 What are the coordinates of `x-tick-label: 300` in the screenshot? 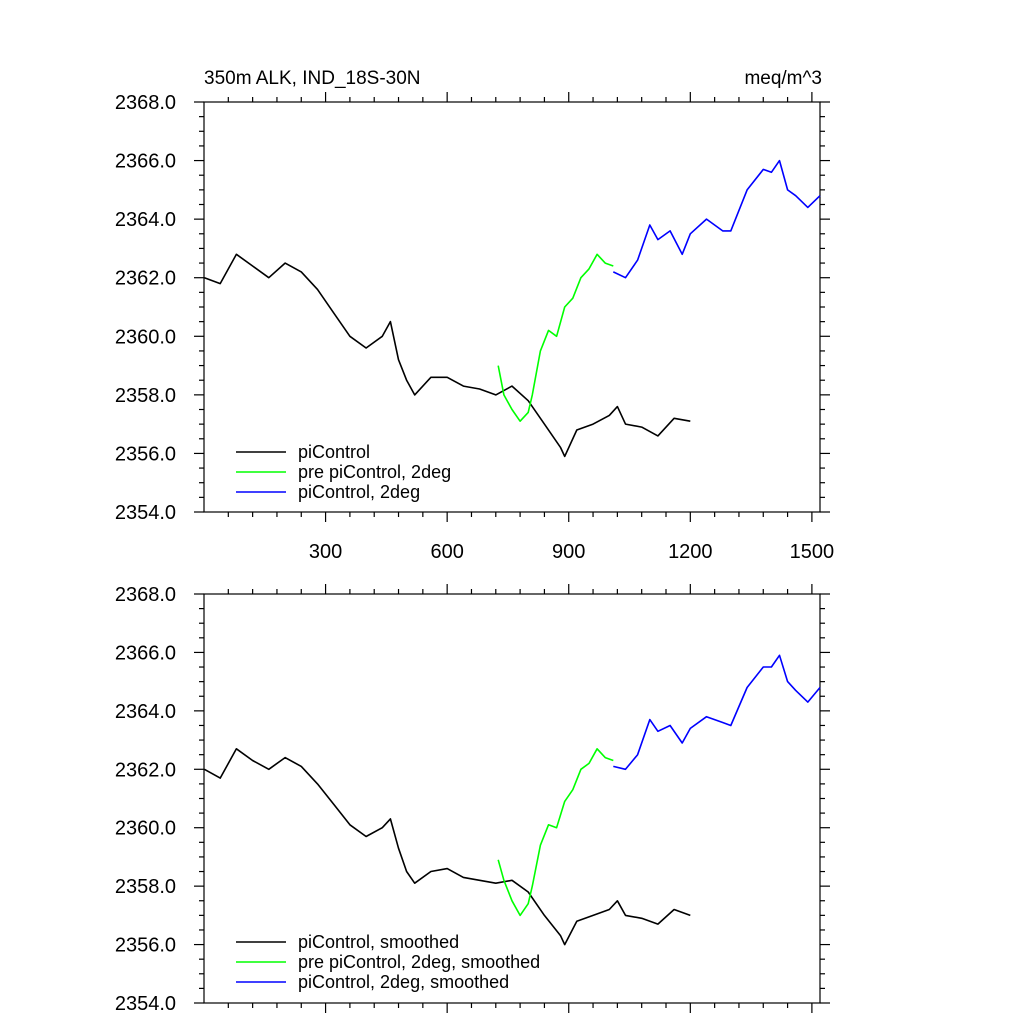 It's located at (325, 552).